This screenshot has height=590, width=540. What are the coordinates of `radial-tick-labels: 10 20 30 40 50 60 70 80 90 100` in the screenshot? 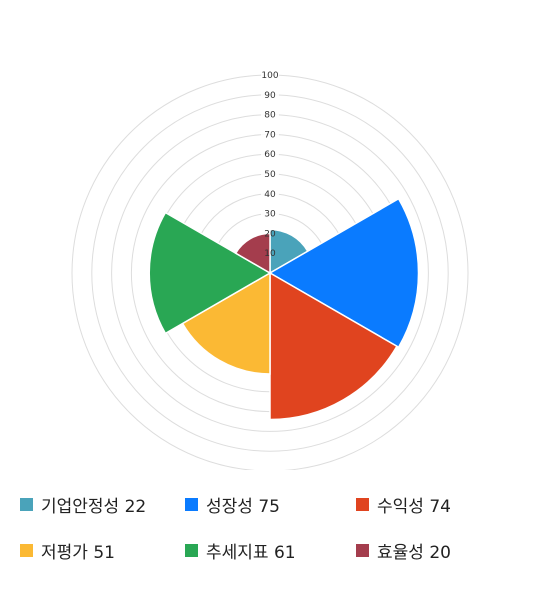 It's located at (270, 164).